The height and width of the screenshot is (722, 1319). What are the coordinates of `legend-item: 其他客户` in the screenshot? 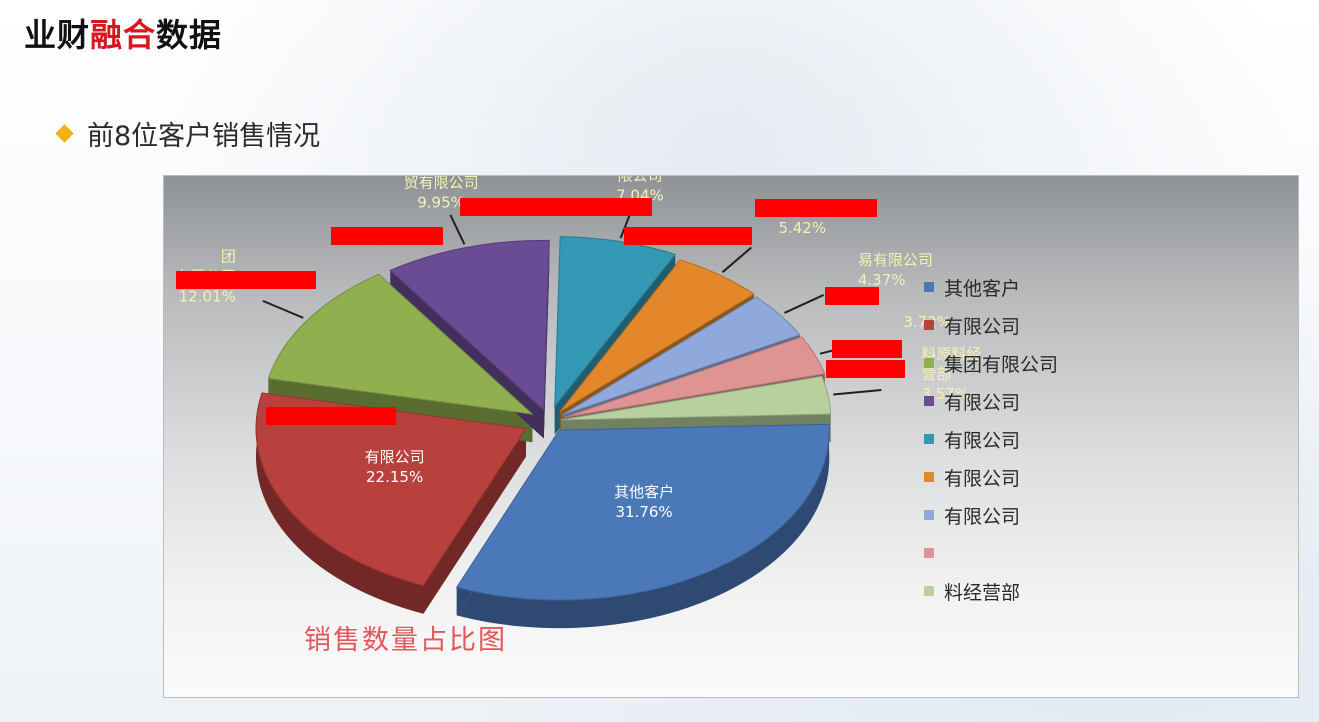 It's located at (991, 287).